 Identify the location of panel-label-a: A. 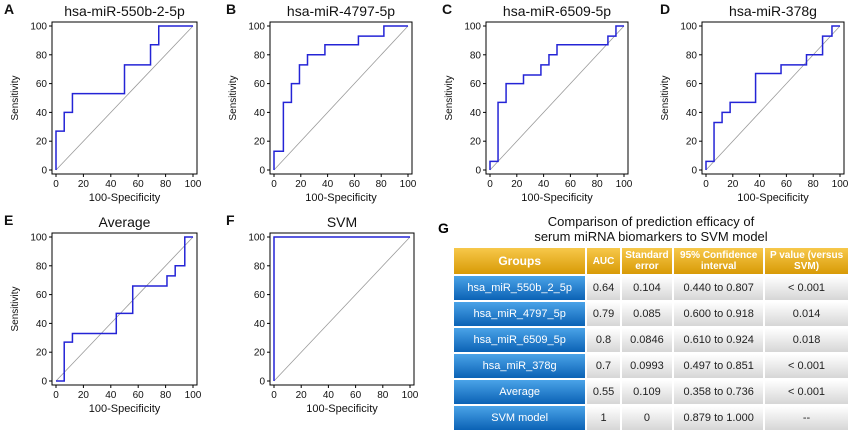
(9, 9).